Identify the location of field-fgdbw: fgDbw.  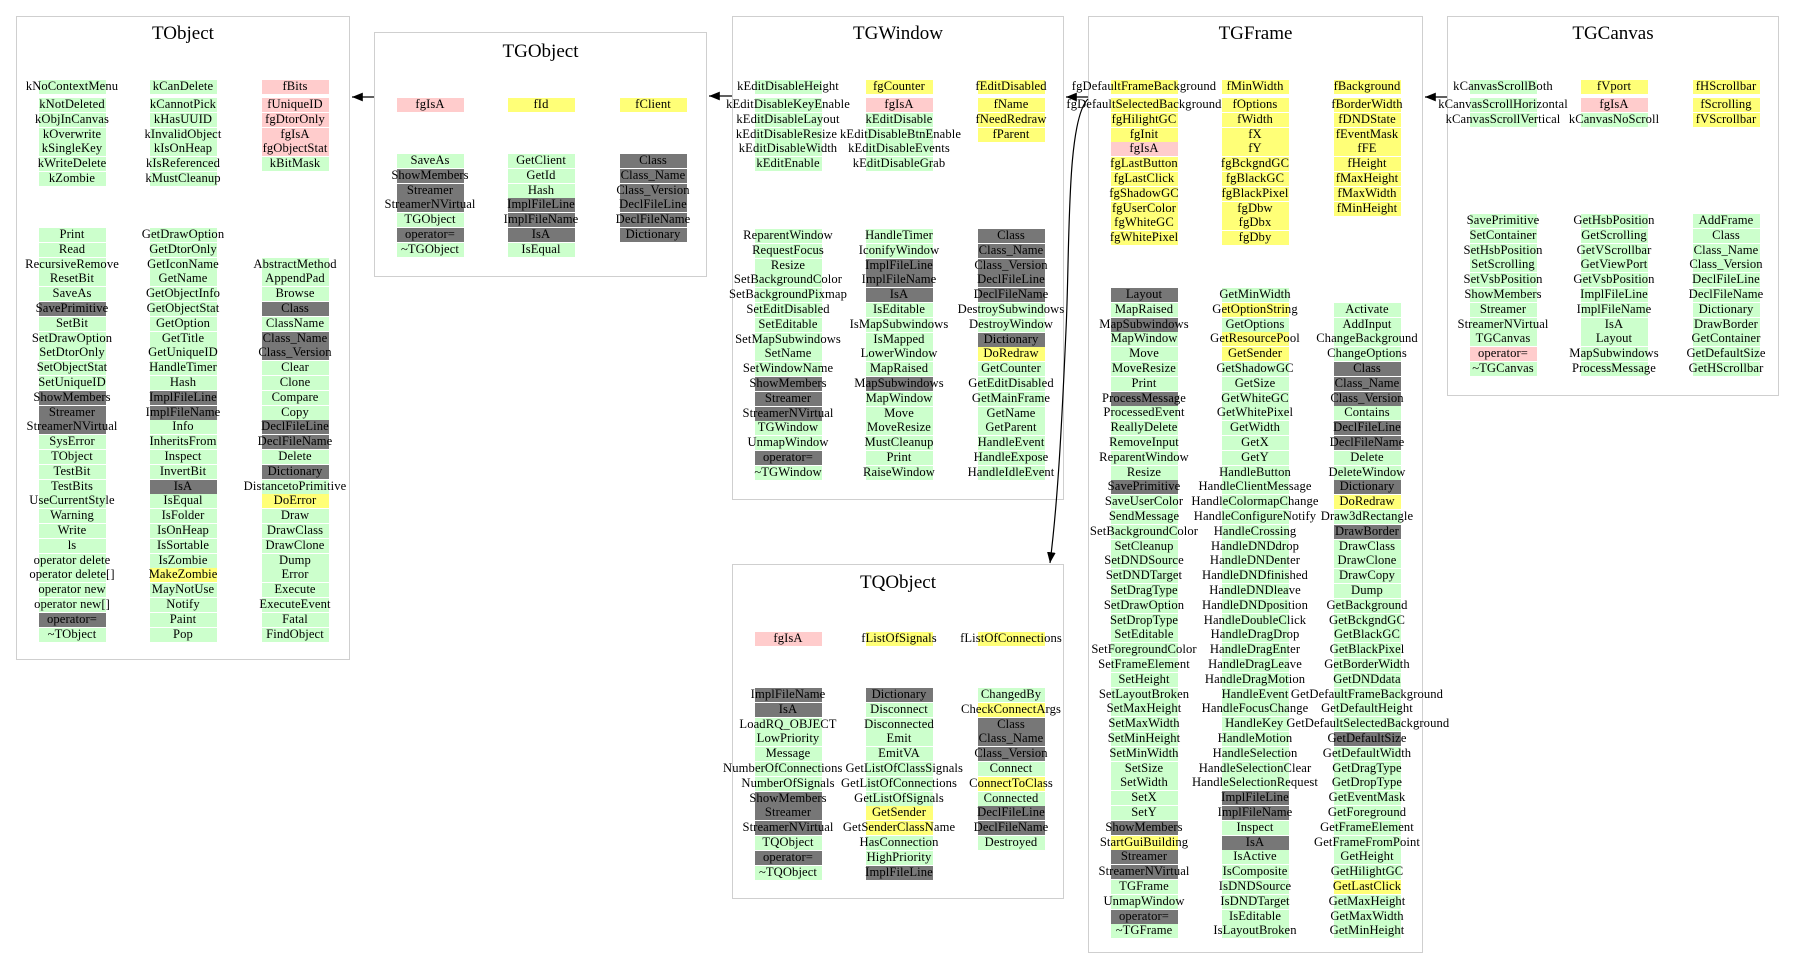
(1255, 208).